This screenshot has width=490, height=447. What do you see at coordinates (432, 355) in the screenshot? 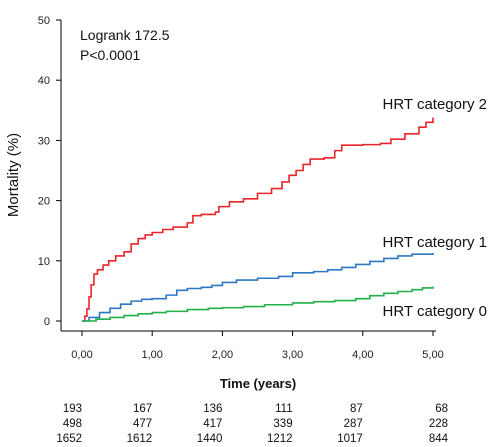
I see `x-tick-label: 5,00` at bounding box center [432, 355].